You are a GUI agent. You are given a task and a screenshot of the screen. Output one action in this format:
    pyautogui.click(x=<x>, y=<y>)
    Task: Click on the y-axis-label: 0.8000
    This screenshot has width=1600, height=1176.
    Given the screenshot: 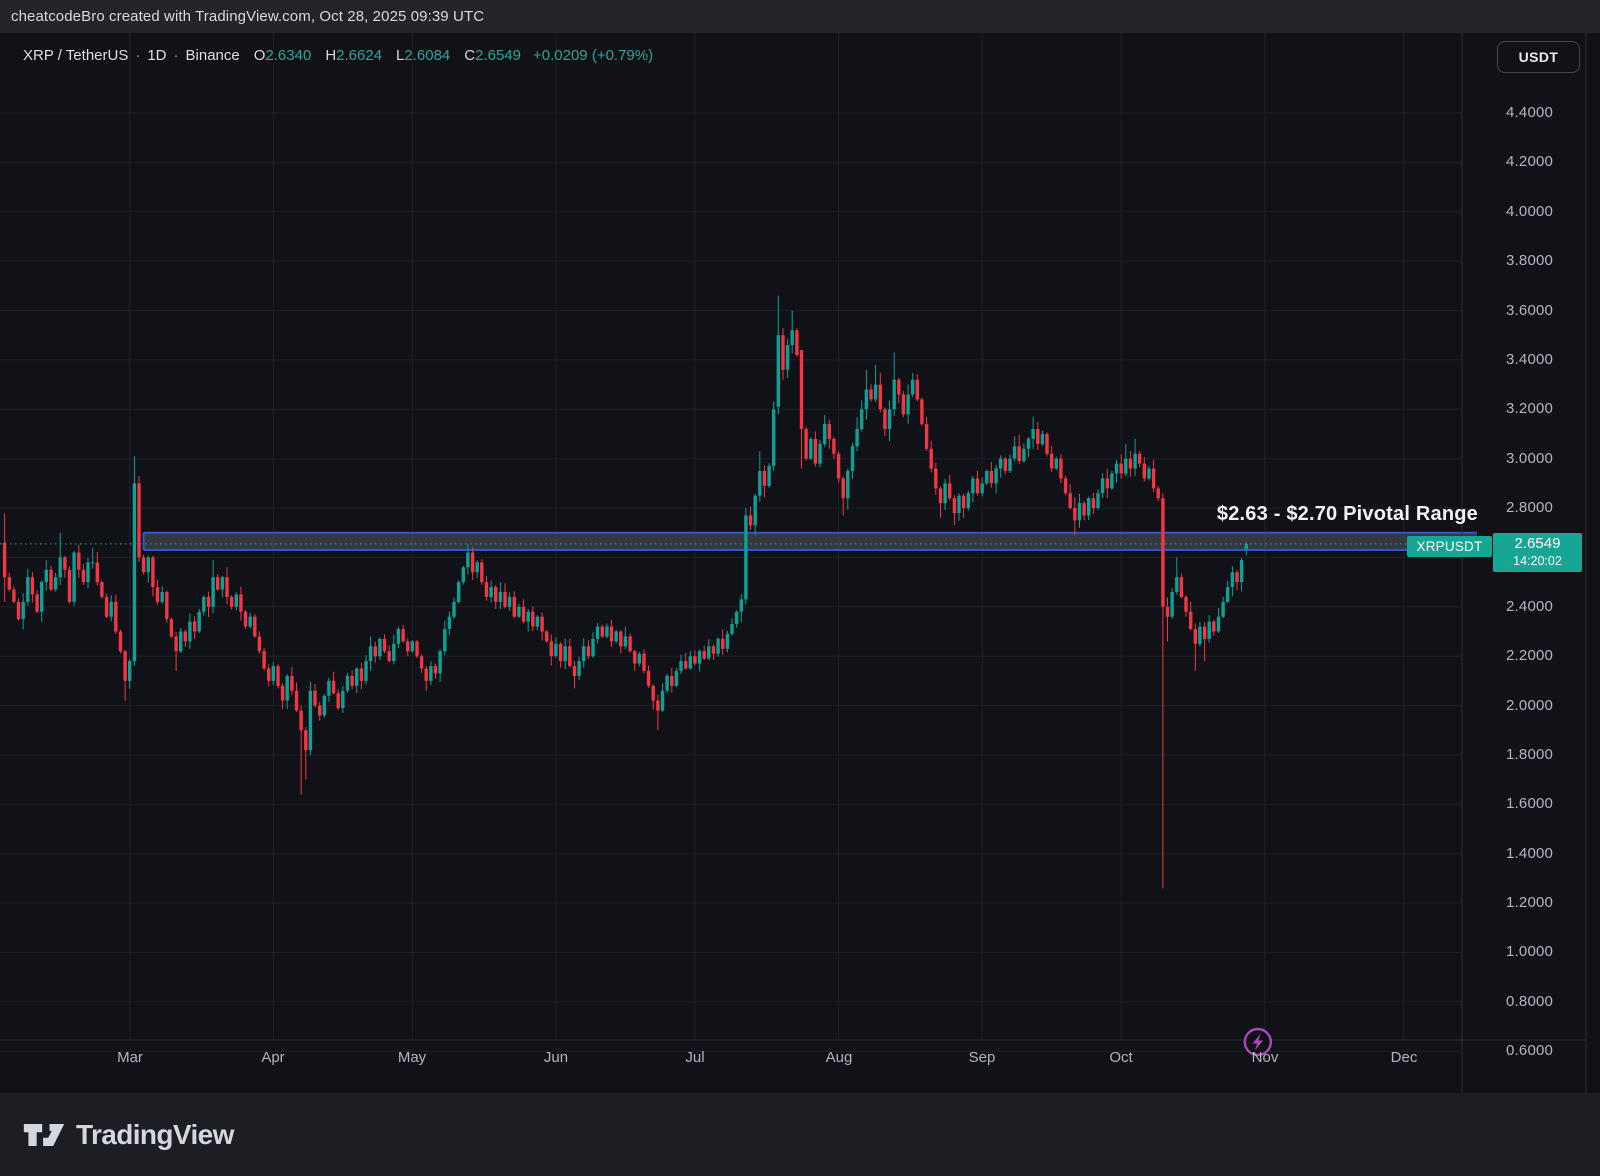 What is the action you would take?
    pyautogui.click(x=1530, y=1001)
    